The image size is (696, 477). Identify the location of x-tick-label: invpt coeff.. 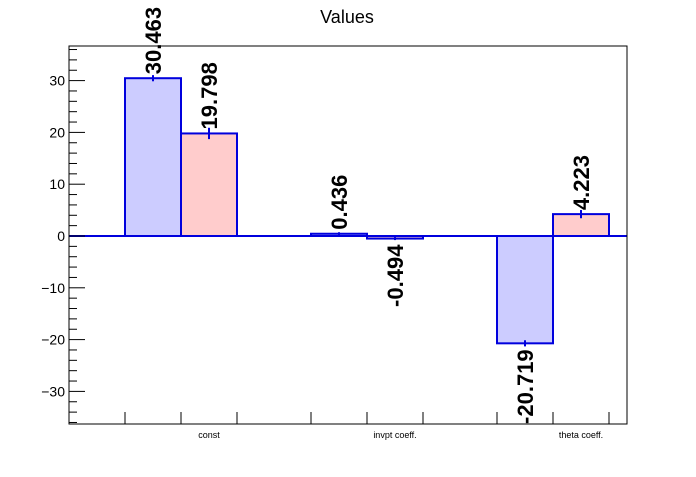
(394, 435).